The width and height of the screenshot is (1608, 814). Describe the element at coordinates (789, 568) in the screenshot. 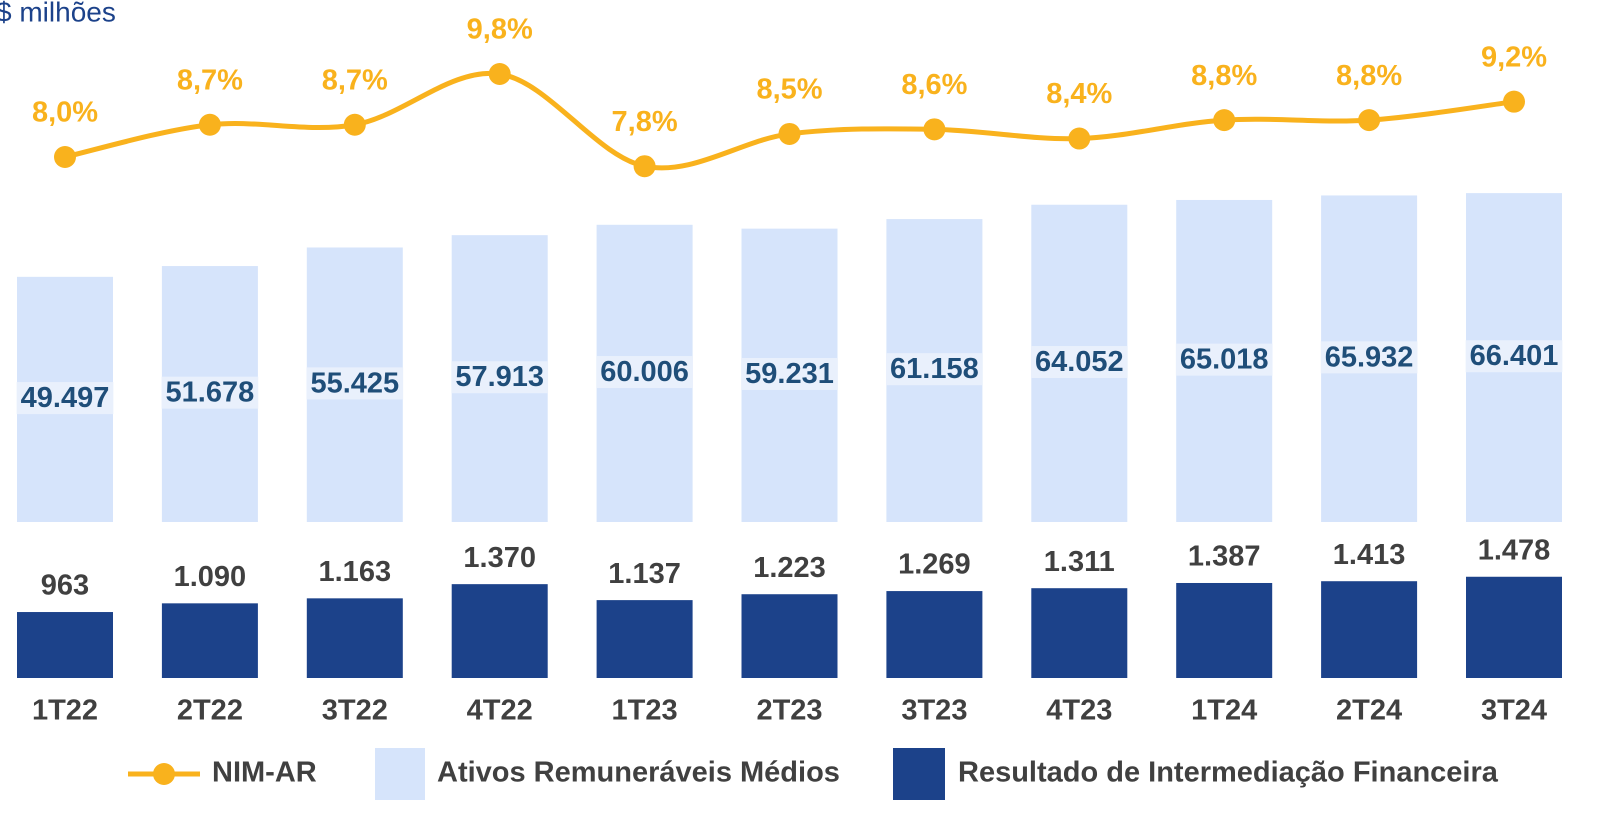

I see `value-label: 1.223` at that location.